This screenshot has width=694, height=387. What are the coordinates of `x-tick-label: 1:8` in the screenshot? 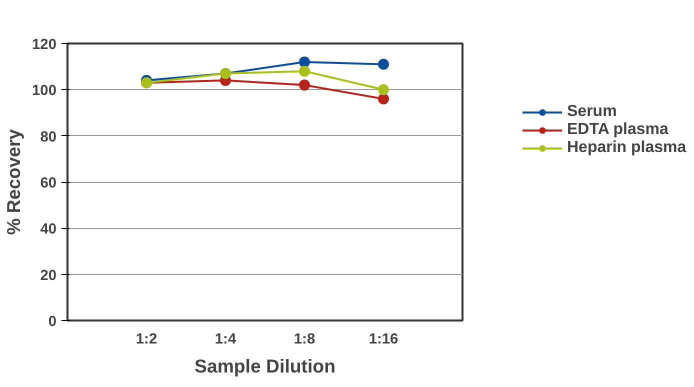 It's located at (305, 340).